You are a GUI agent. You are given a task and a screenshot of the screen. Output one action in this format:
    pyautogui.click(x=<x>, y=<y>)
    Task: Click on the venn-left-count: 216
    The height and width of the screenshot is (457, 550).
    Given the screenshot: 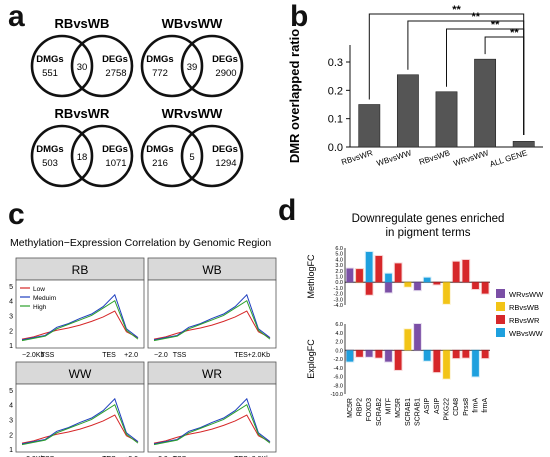 What is the action you would take?
    pyautogui.click(x=160, y=163)
    